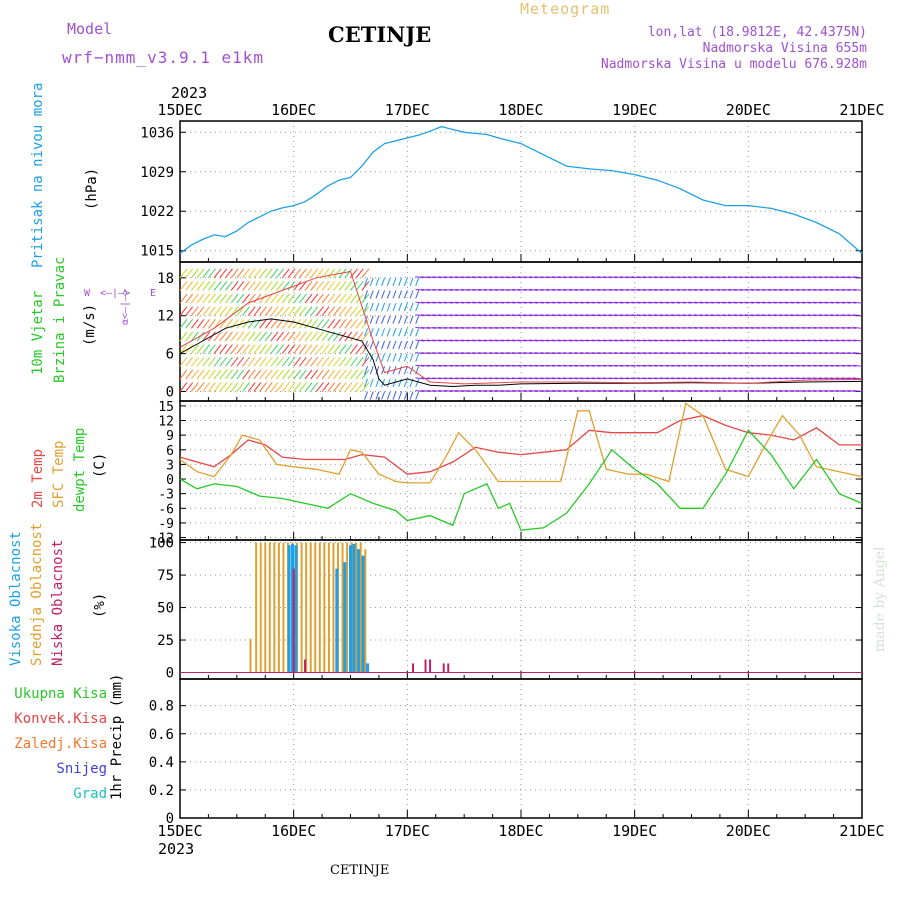 The image size is (900, 900). I want to click on y-tick-label: 9, so click(170, 436).